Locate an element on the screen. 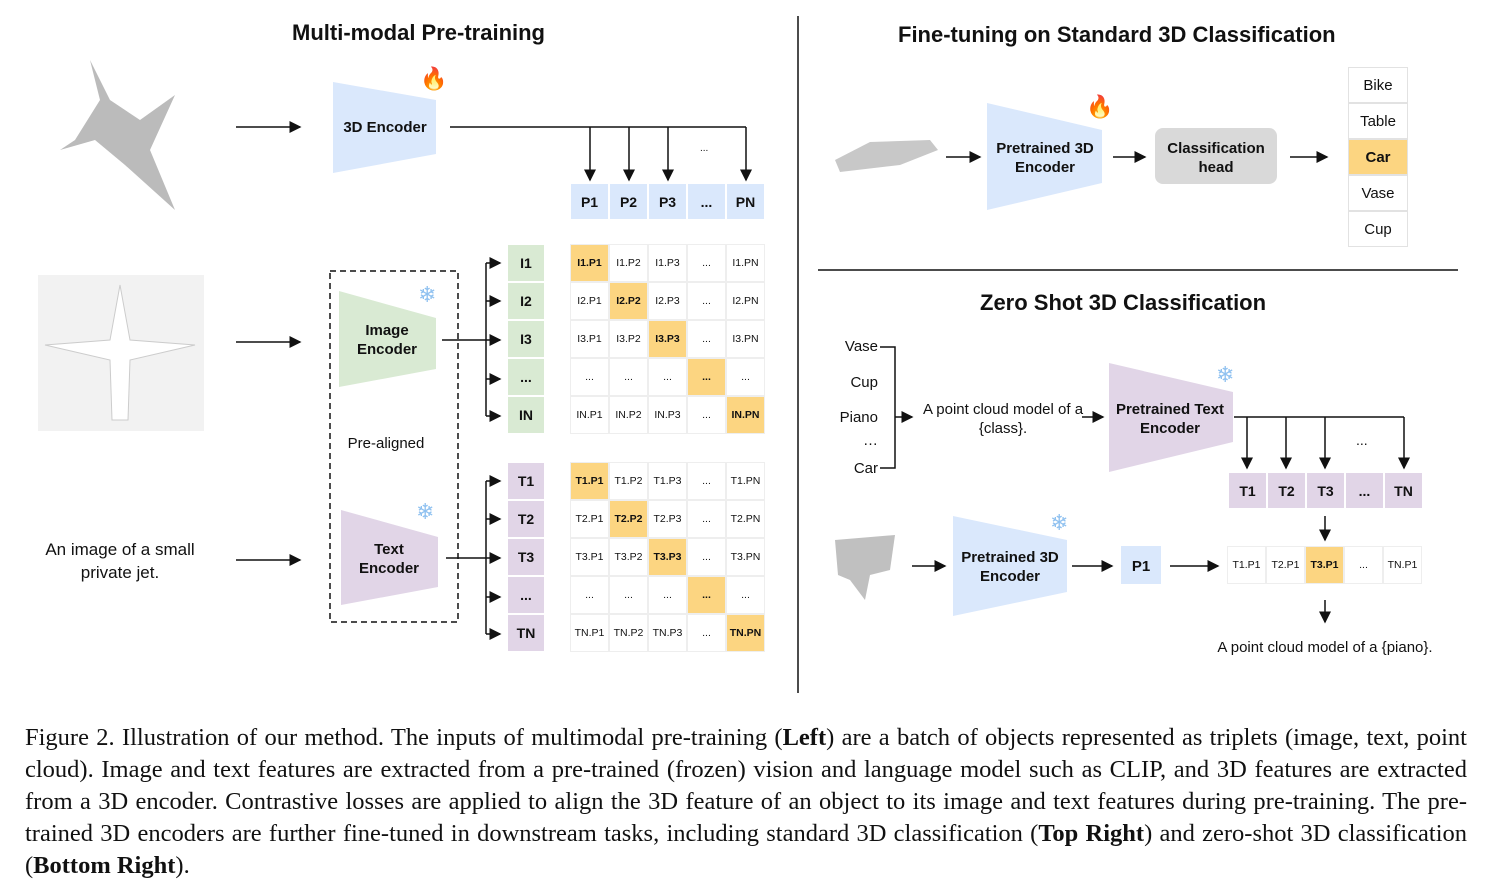  similarity-cell: T2.P3 is located at coordinates (667, 519).